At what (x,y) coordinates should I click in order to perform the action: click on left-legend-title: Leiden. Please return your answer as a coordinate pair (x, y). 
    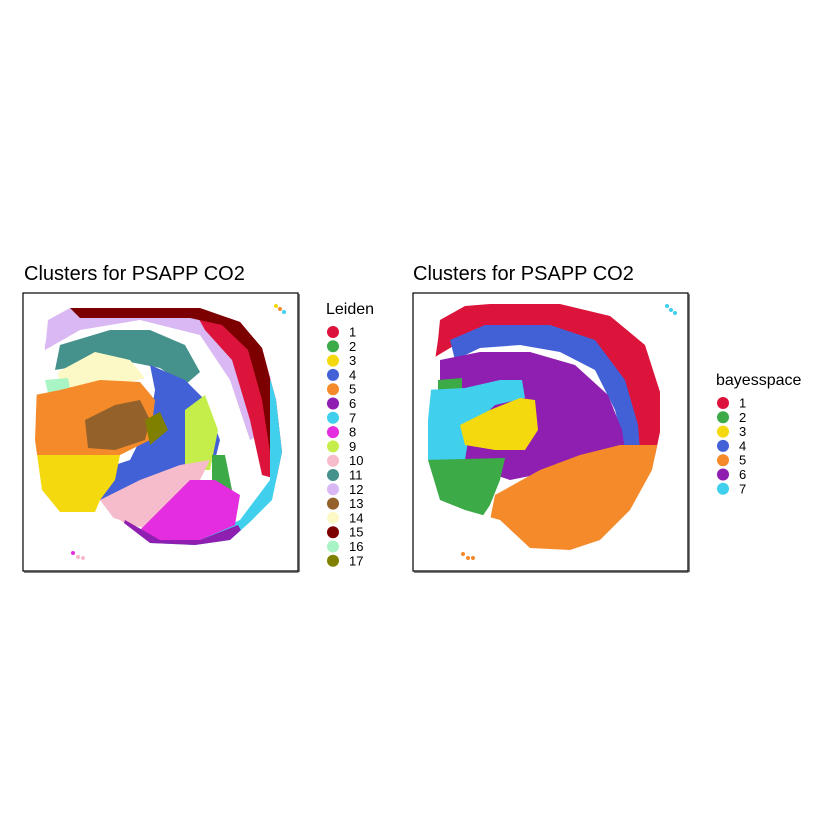
    Looking at the image, I should click on (350, 309).